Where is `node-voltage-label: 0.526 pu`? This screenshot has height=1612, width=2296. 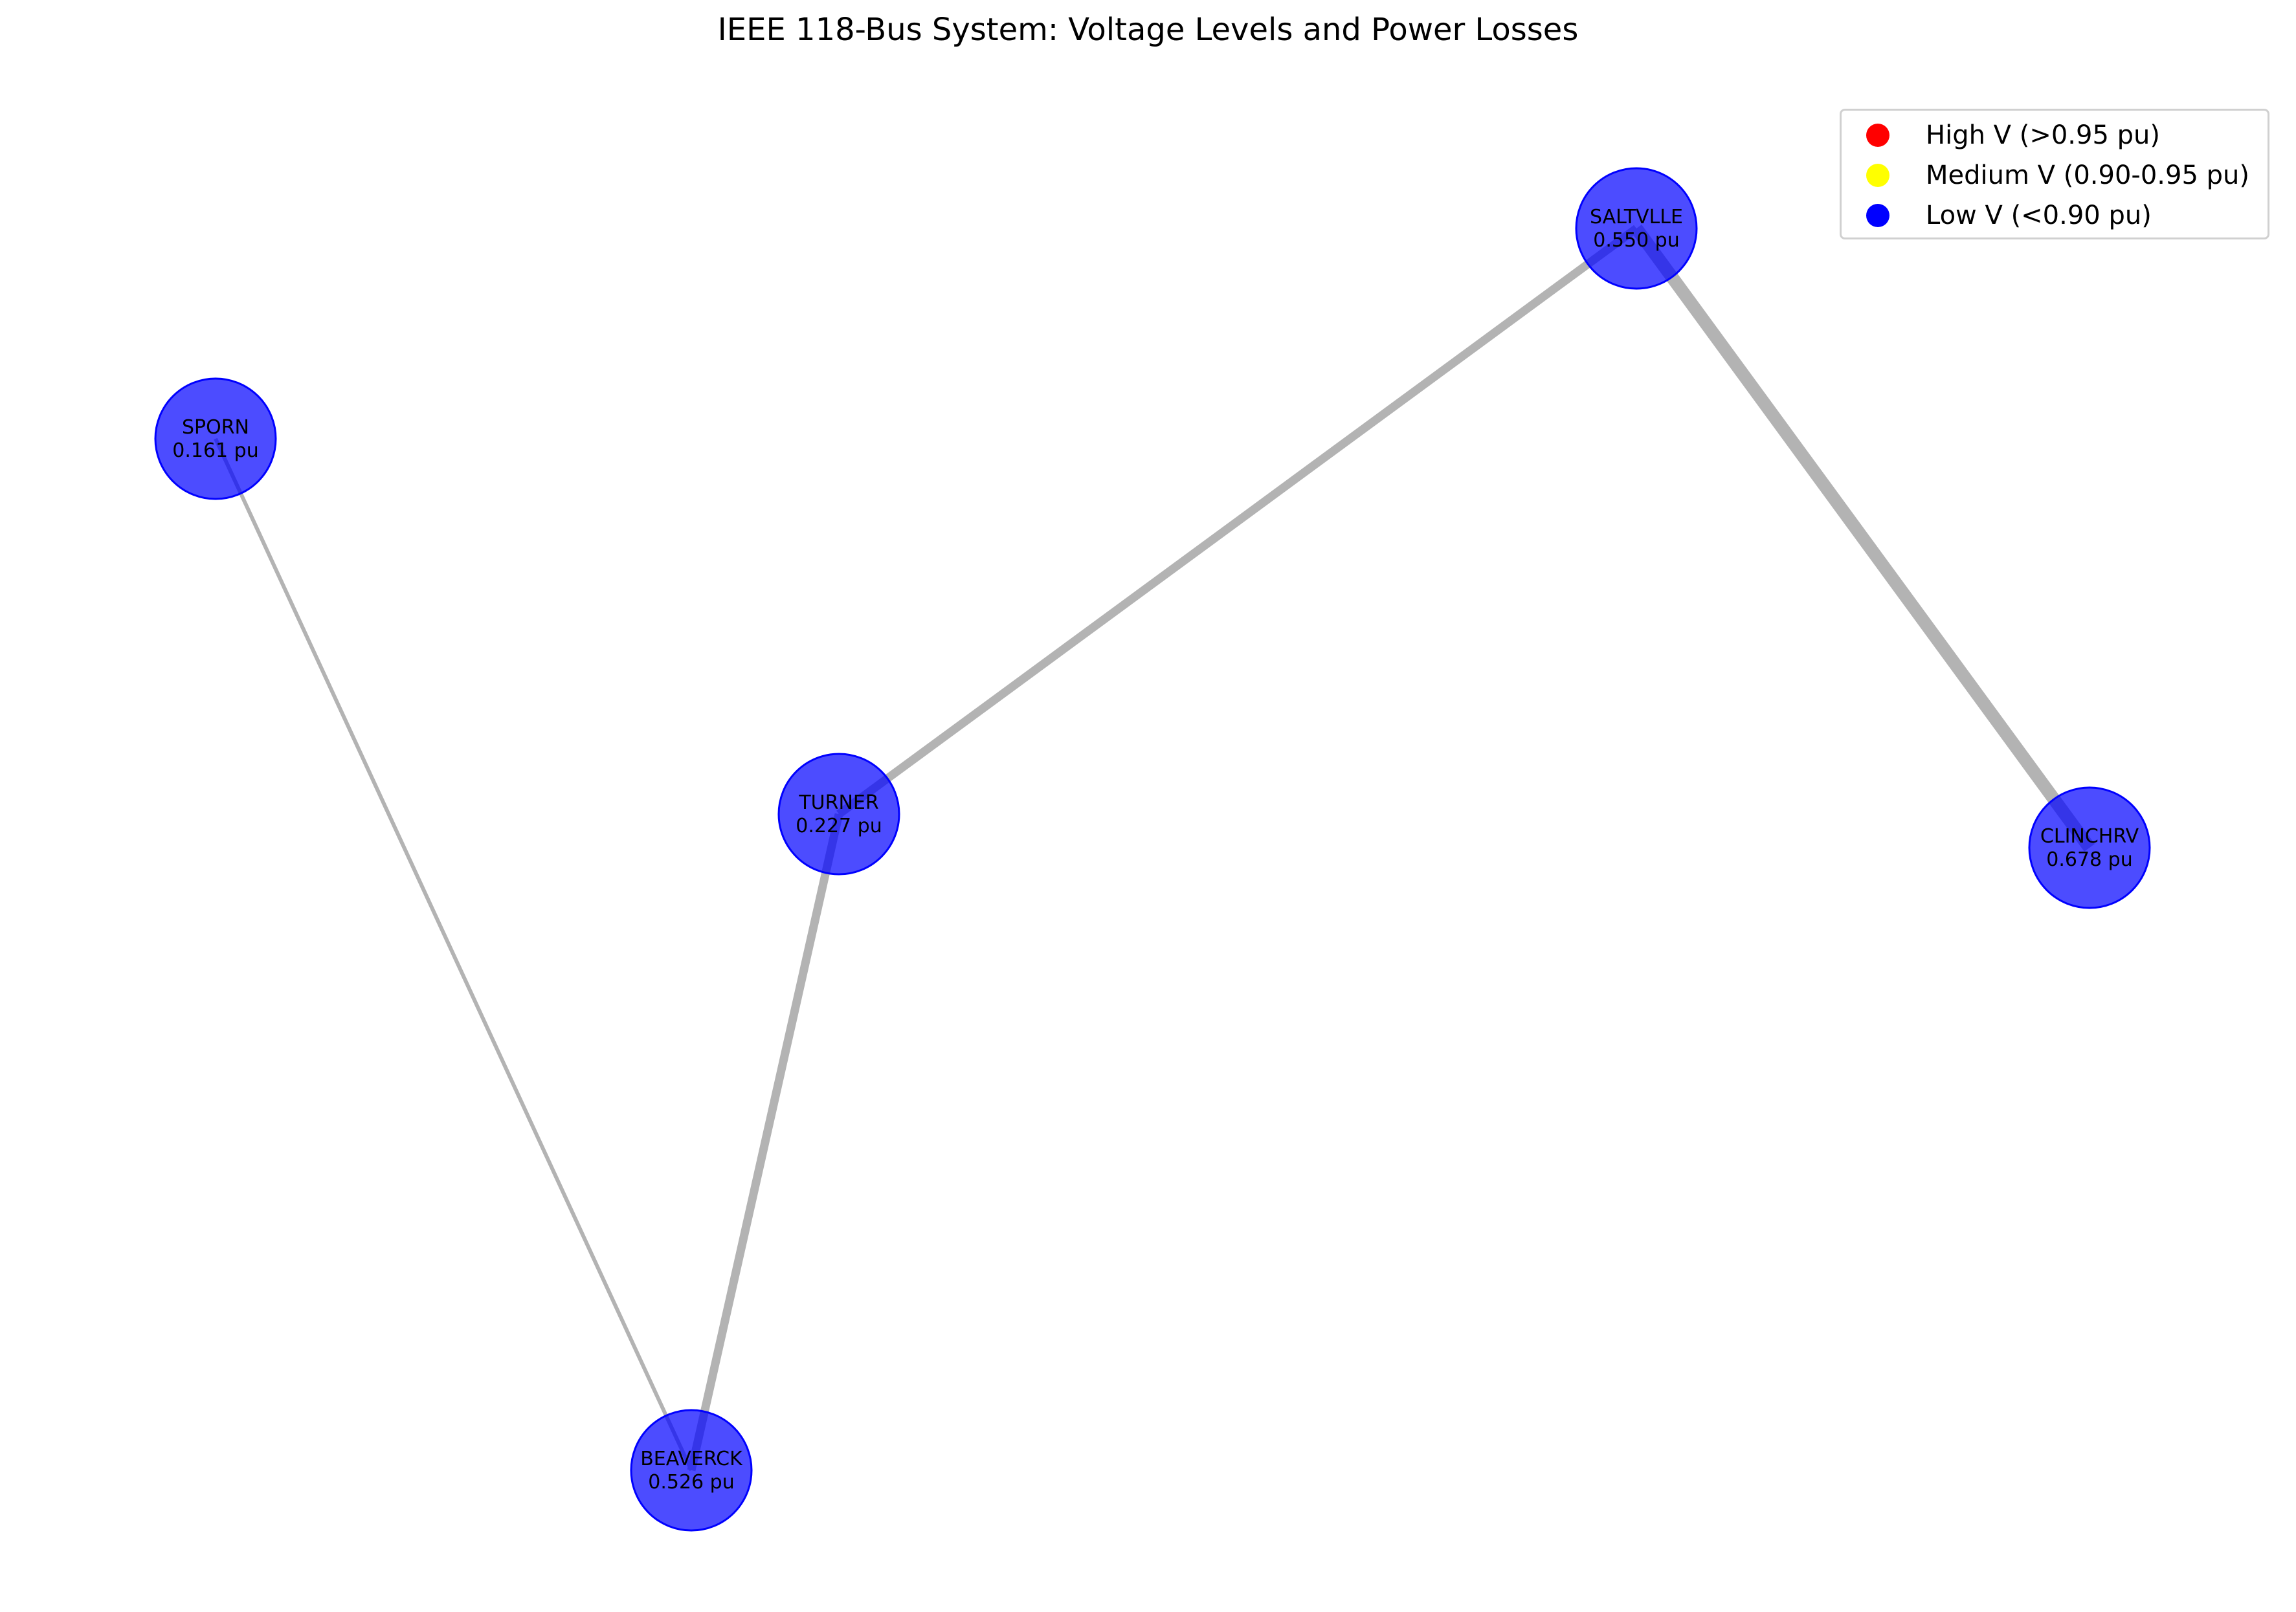 node-voltage-label: 0.526 pu is located at coordinates (691, 1483).